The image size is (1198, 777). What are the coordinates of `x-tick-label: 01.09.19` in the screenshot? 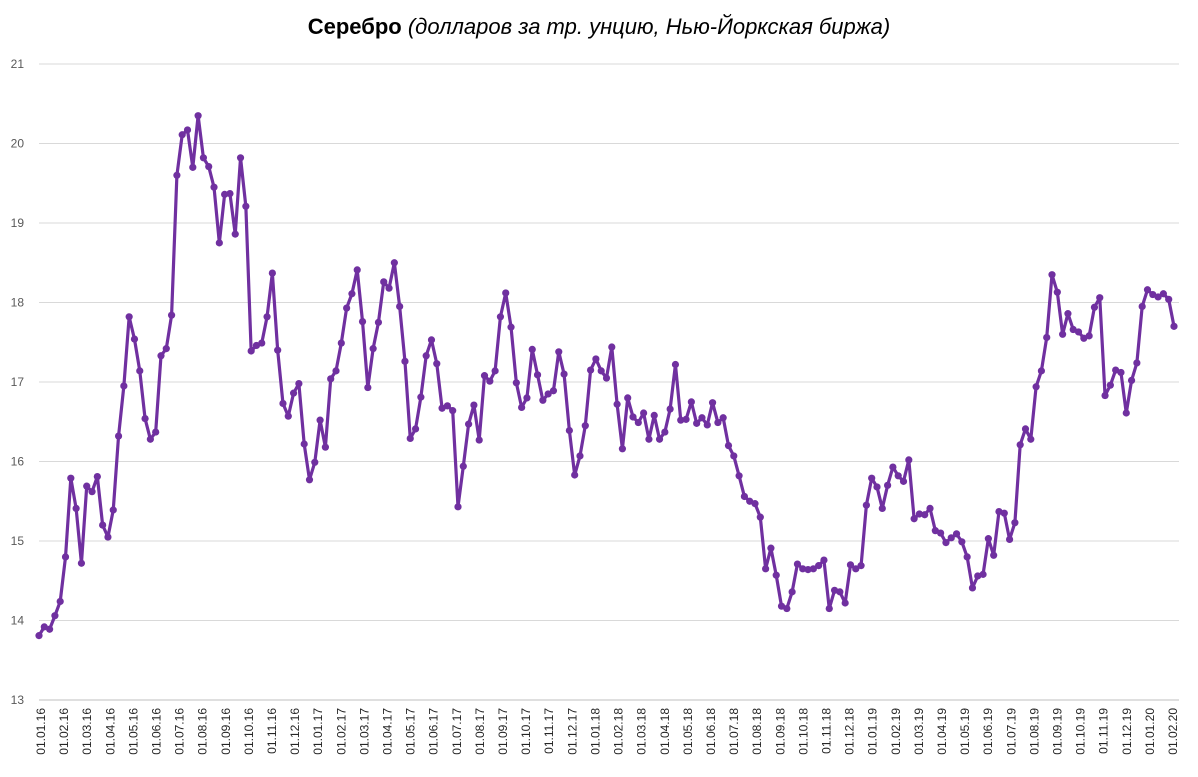 It's located at (1057, 731).